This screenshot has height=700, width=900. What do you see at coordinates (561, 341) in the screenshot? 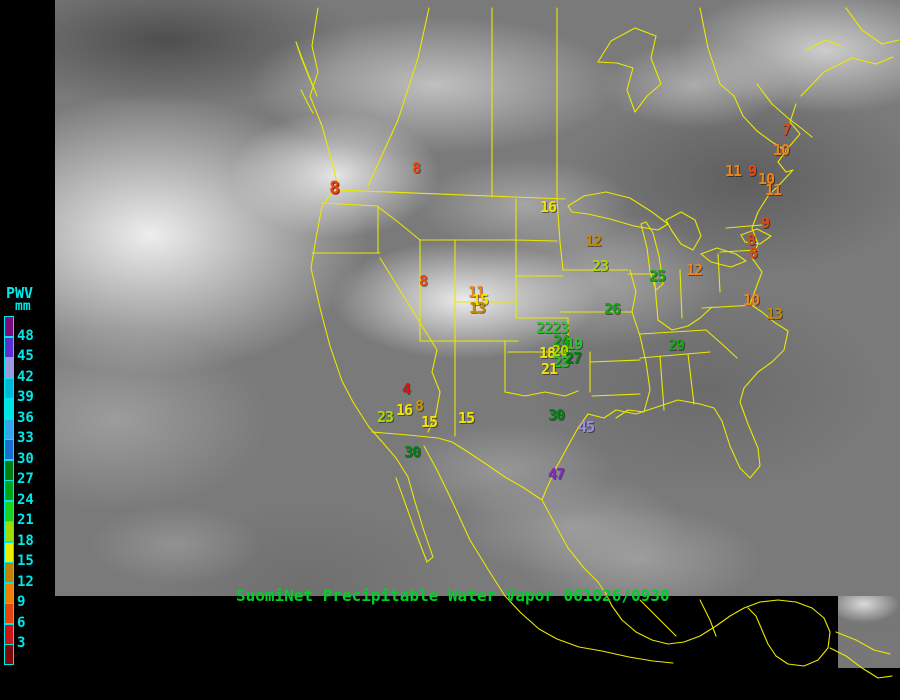
I see `station-pwv-value: 24` at bounding box center [561, 341].